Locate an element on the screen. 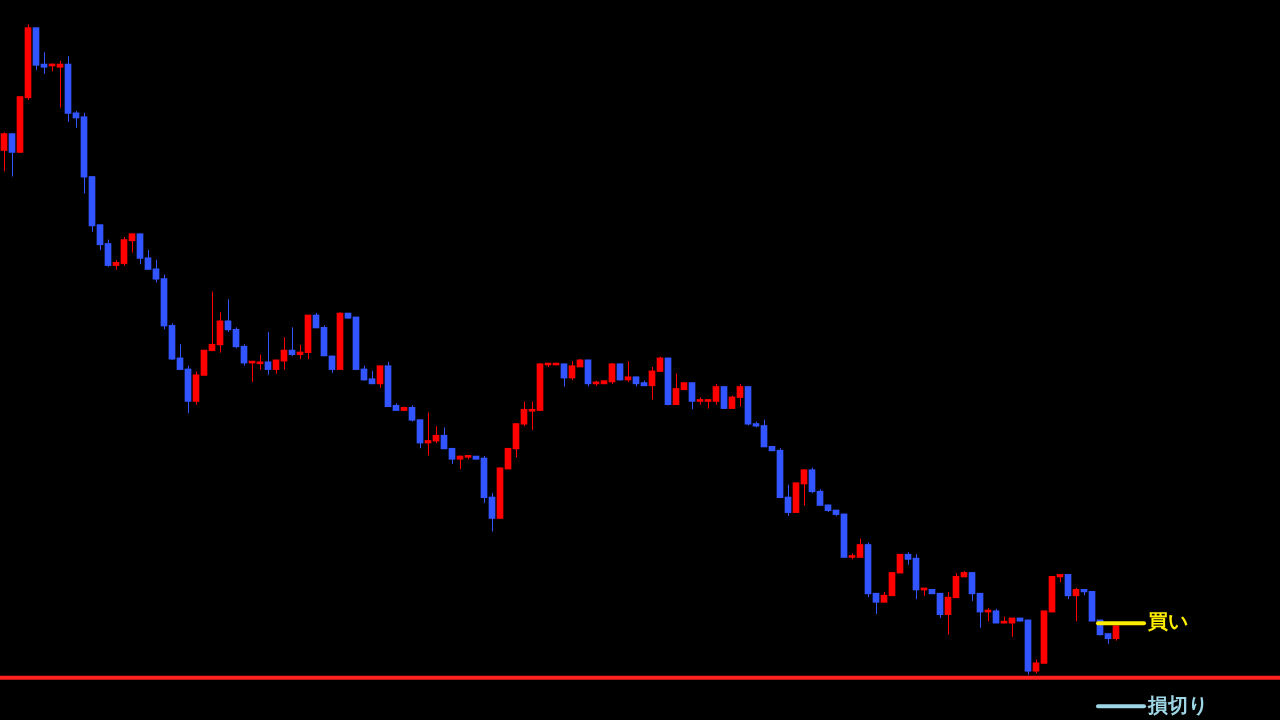 Image resolution: width=1280 pixels, height=720 pixels. ref-line-label: 買い is located at coordinates (1167, 621).